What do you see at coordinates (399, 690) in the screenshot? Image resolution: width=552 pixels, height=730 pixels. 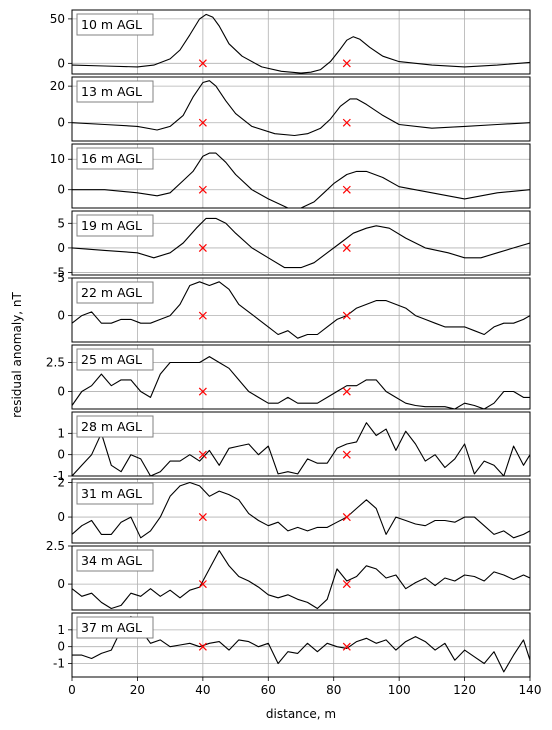 I see `x-tick-label: 100` at bounding box center [399, 690].